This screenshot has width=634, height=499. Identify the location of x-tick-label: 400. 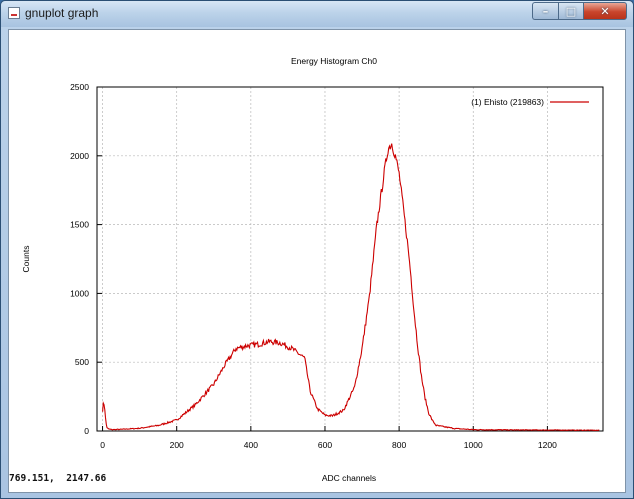
(251, 445).